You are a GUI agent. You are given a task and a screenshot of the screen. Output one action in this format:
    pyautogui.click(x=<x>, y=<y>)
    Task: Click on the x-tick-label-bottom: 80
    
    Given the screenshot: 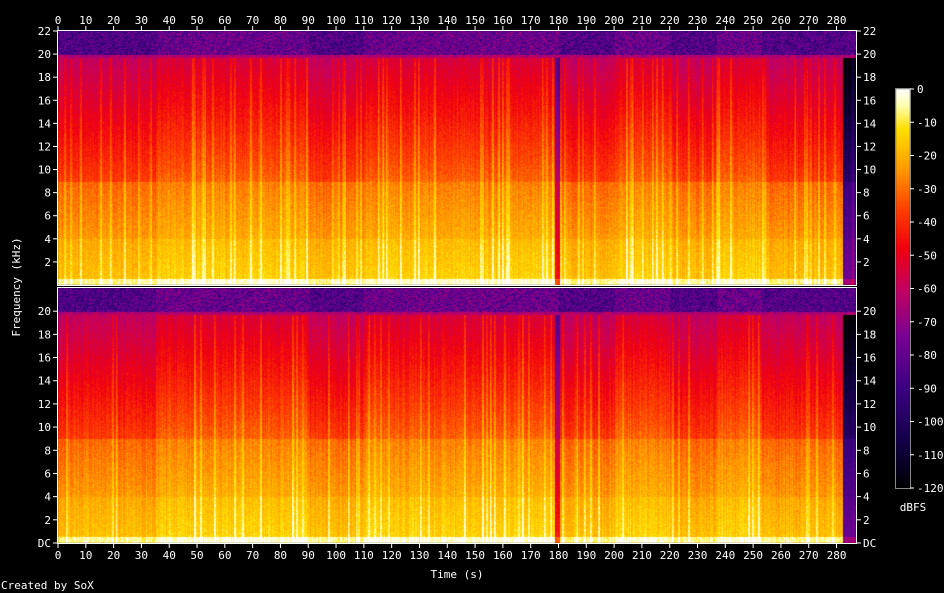 What is the action you would take?
    pyautogui.click(x=280, y=555)
    